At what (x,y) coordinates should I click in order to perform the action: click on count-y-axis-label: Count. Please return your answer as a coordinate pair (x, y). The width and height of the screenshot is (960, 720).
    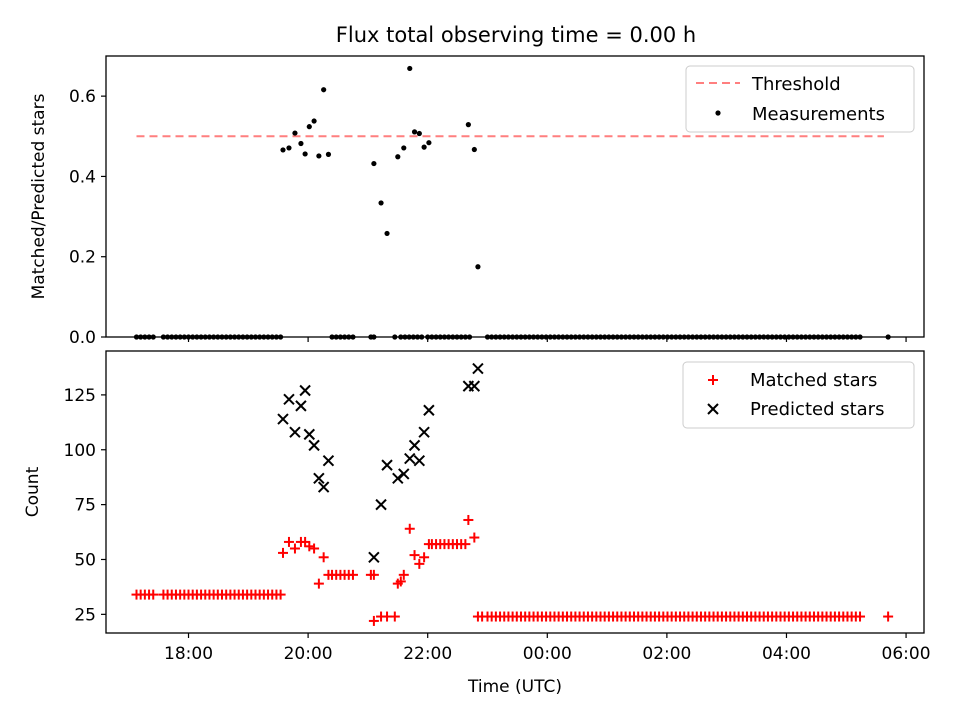
    Looking at the image, I should click on (33, 491).